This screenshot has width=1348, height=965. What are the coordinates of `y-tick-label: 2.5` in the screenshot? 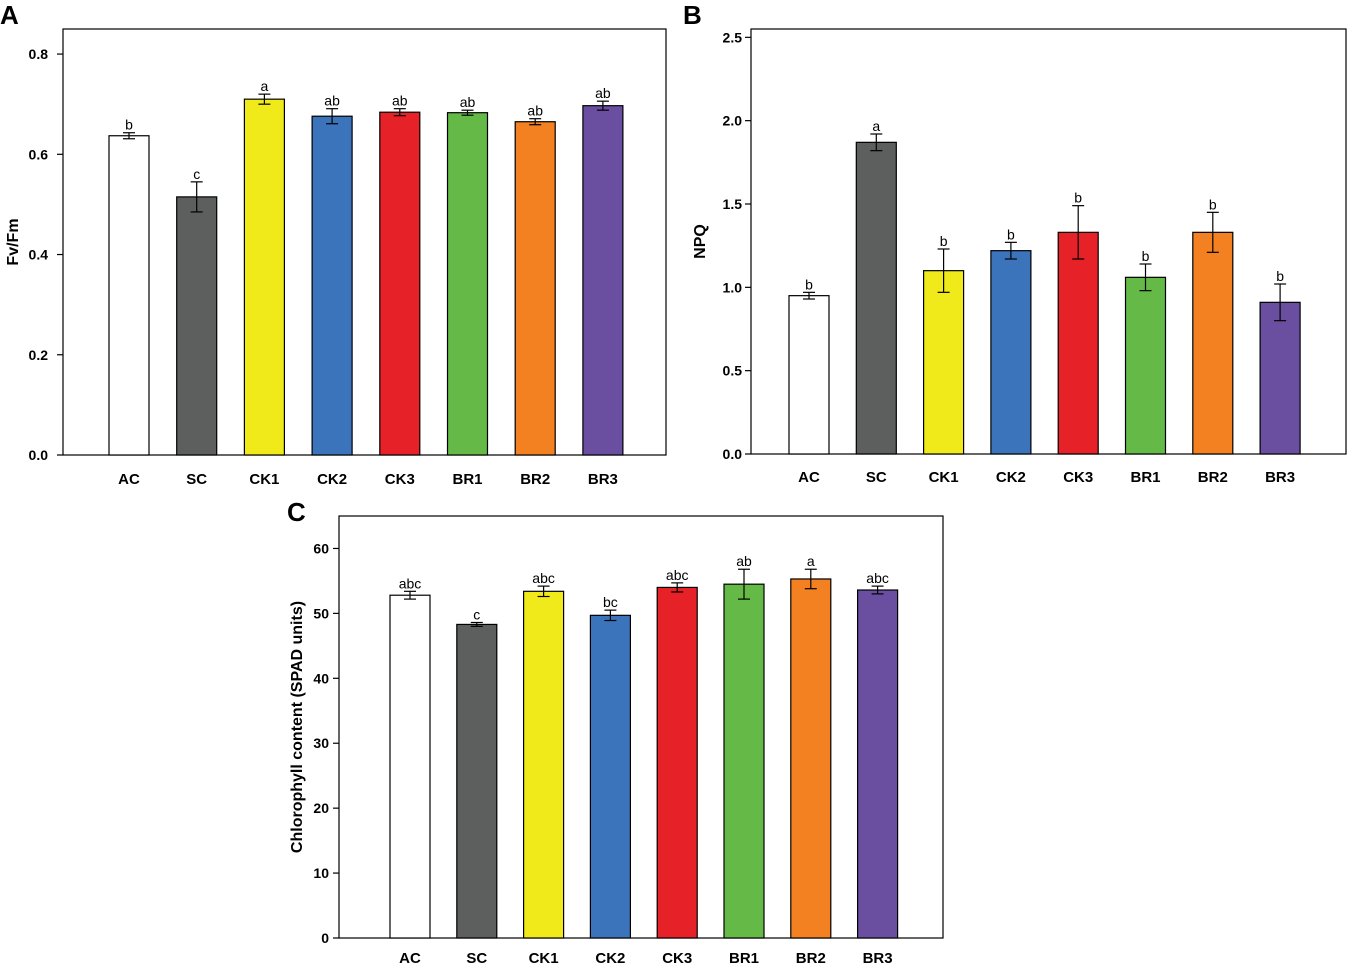 It's located at (733, 37).